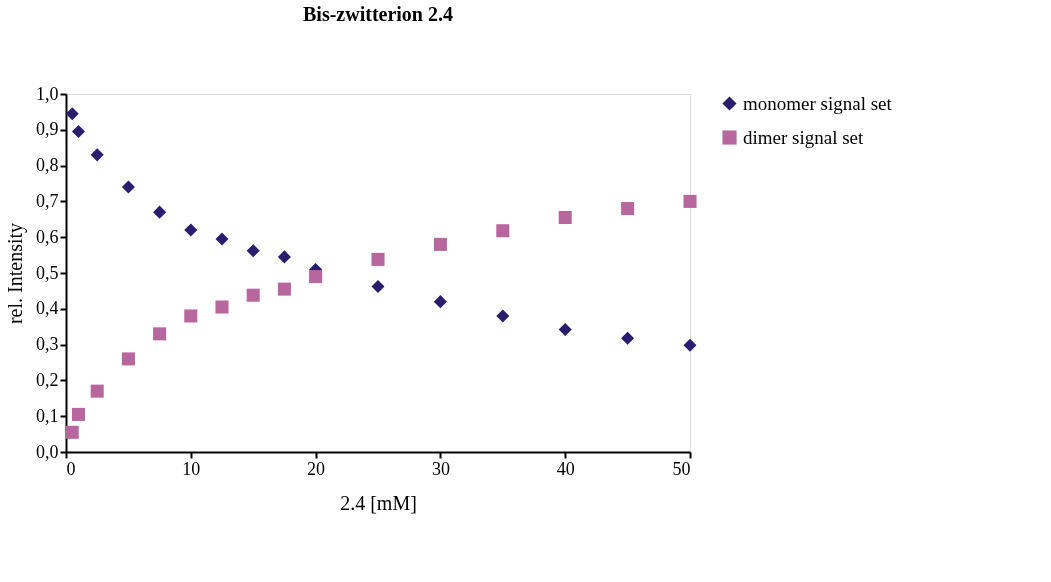  I want to click on y-tick-label: 0,2, so click(47, 379).